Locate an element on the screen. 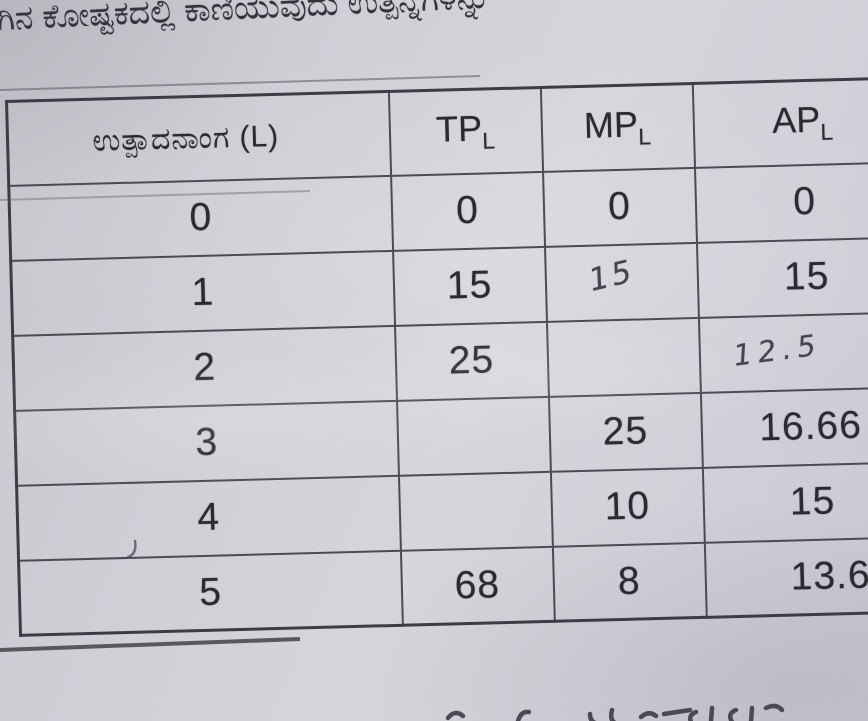 Image resolution: width=868 pixels, height=721 pixels. mp-cell: 10 is located at coordinates (627, 507).